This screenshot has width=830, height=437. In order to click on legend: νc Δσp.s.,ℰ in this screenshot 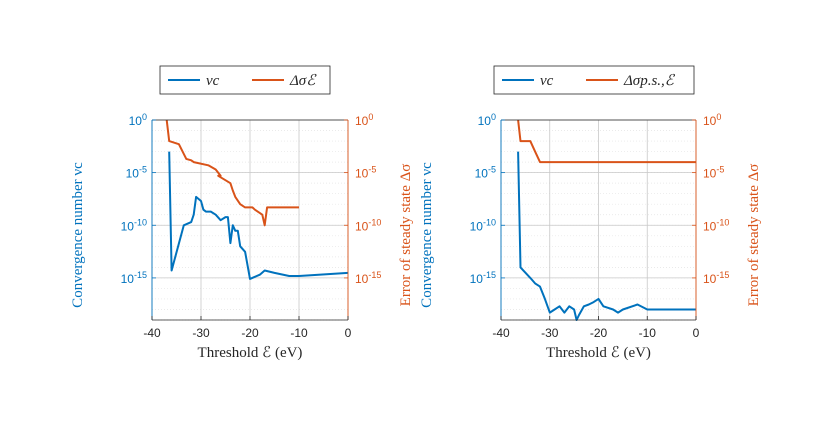, I will do `click(594, 80)`.